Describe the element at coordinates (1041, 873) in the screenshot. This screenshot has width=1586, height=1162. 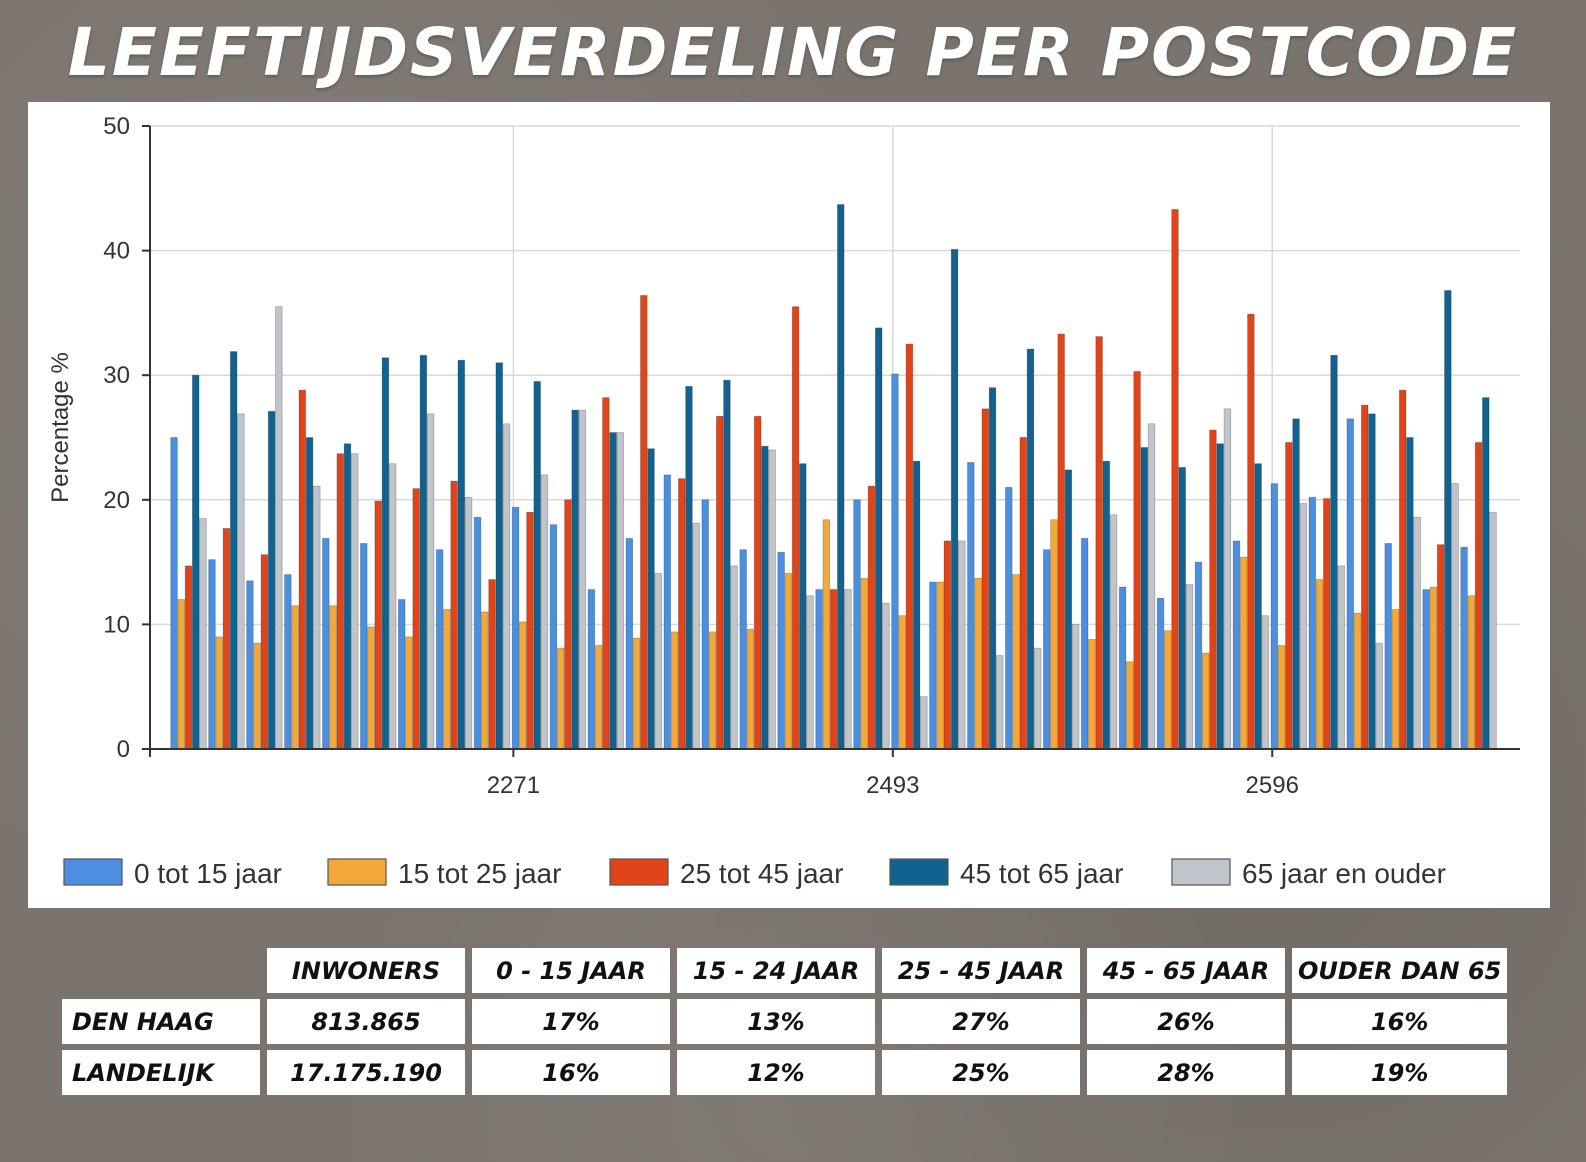
I see `legend-label: 45 tot 65 jaar` at that location.